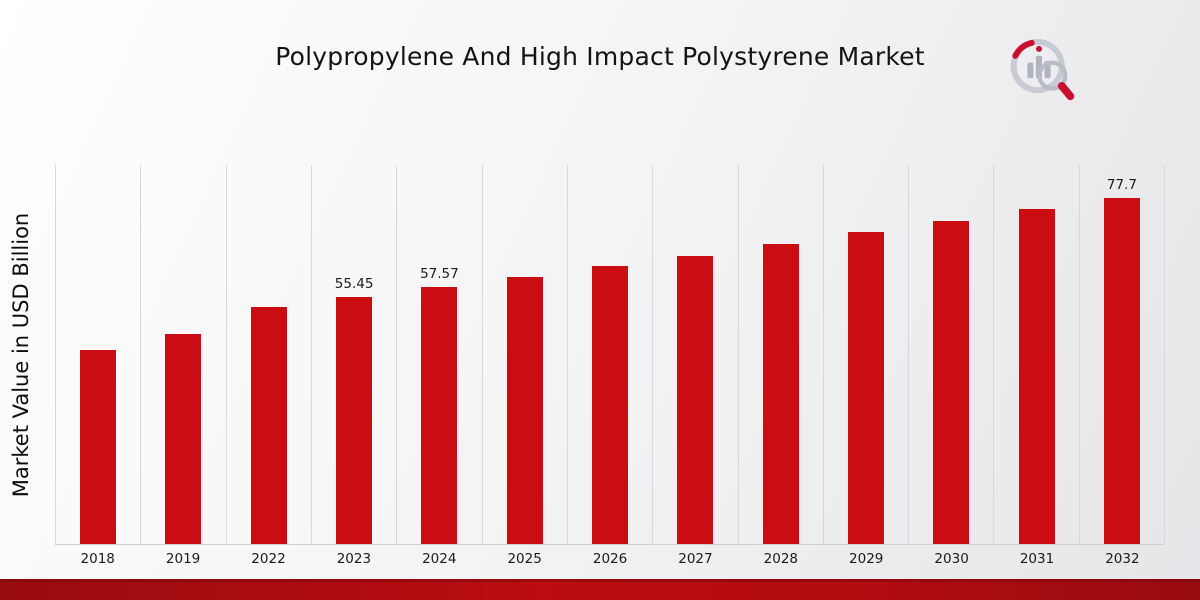 This screenshot has width=1200, height=600. I want to click on grid-column-2026, so click(609, 354).